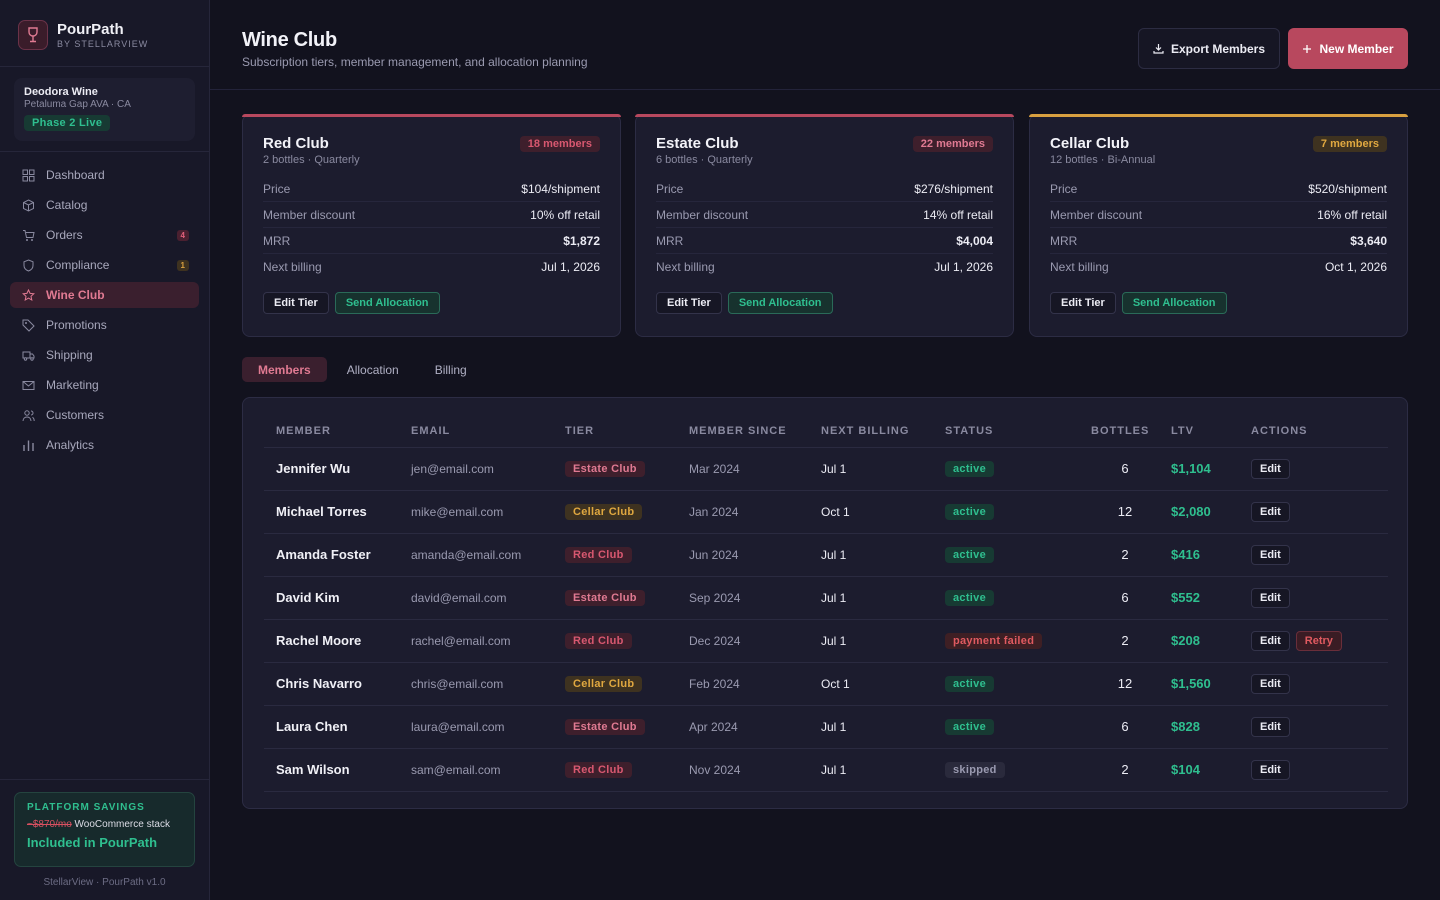 The height and width of the screenshot is (900, 1440). What do you see at coordinates (1348, 48) in the screenshot?
I see `new-member-button: New Member` at bounding box center [1348, 48].